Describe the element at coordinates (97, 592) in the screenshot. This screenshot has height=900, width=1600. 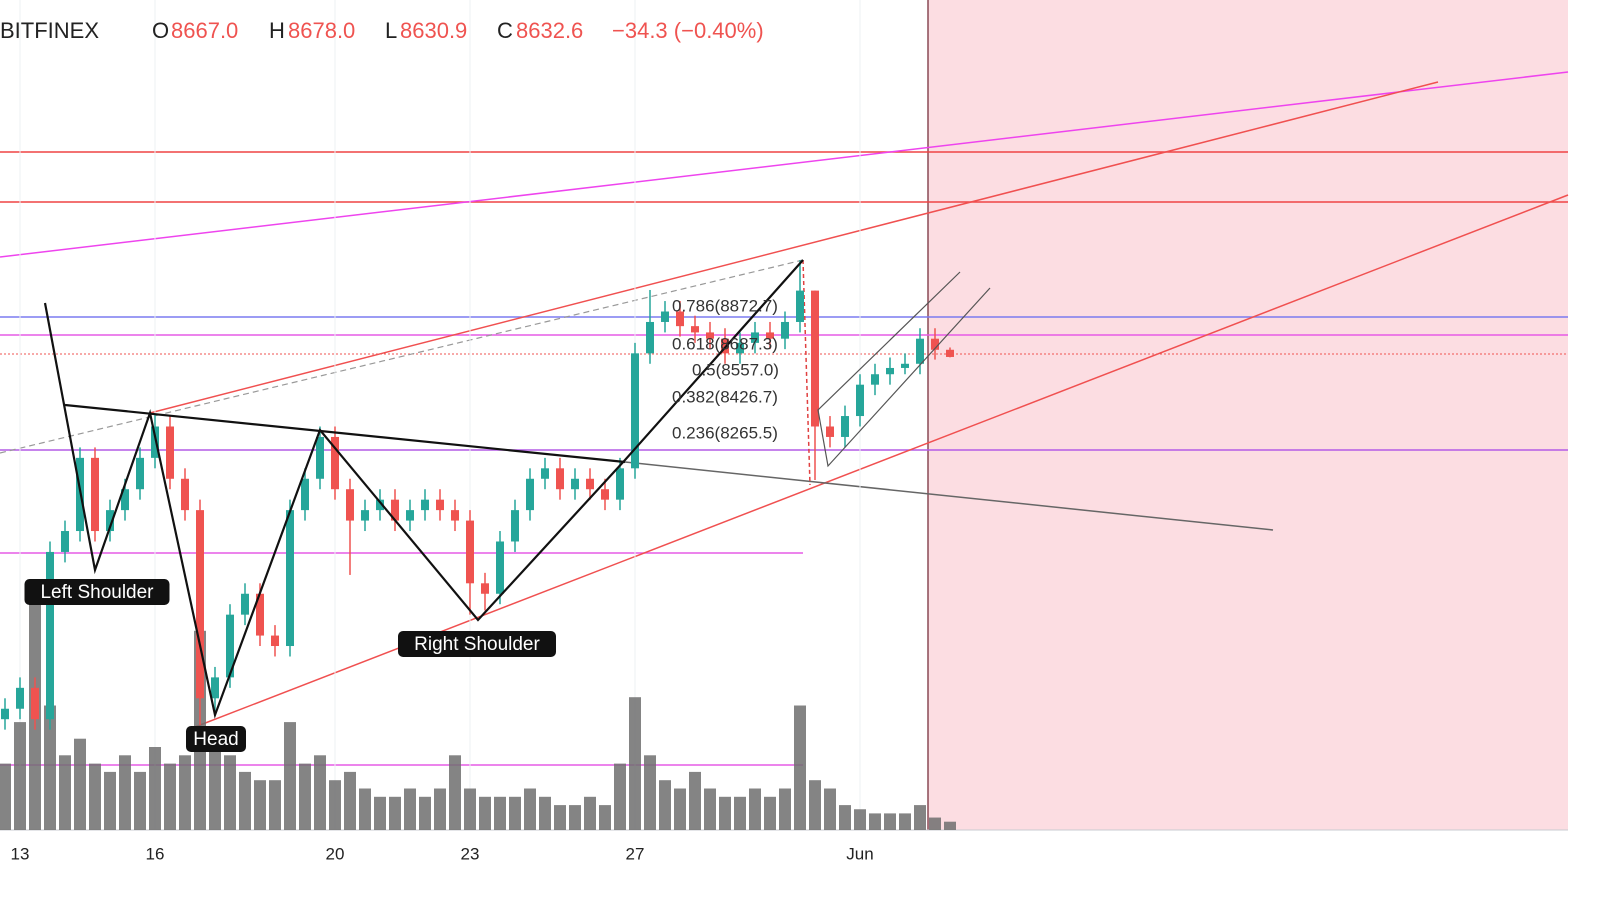
I see `annotation-label: Left Shoulder` at that location.